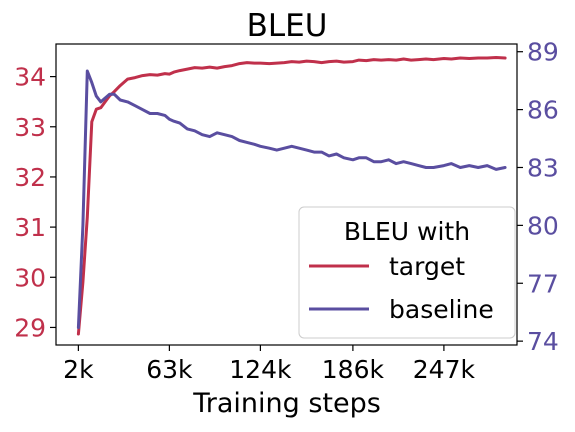  What do you see at coordinates (30, 277) in the screenshot?
I see `y-left-tick-label: 30` at bounding box center [30, 277].